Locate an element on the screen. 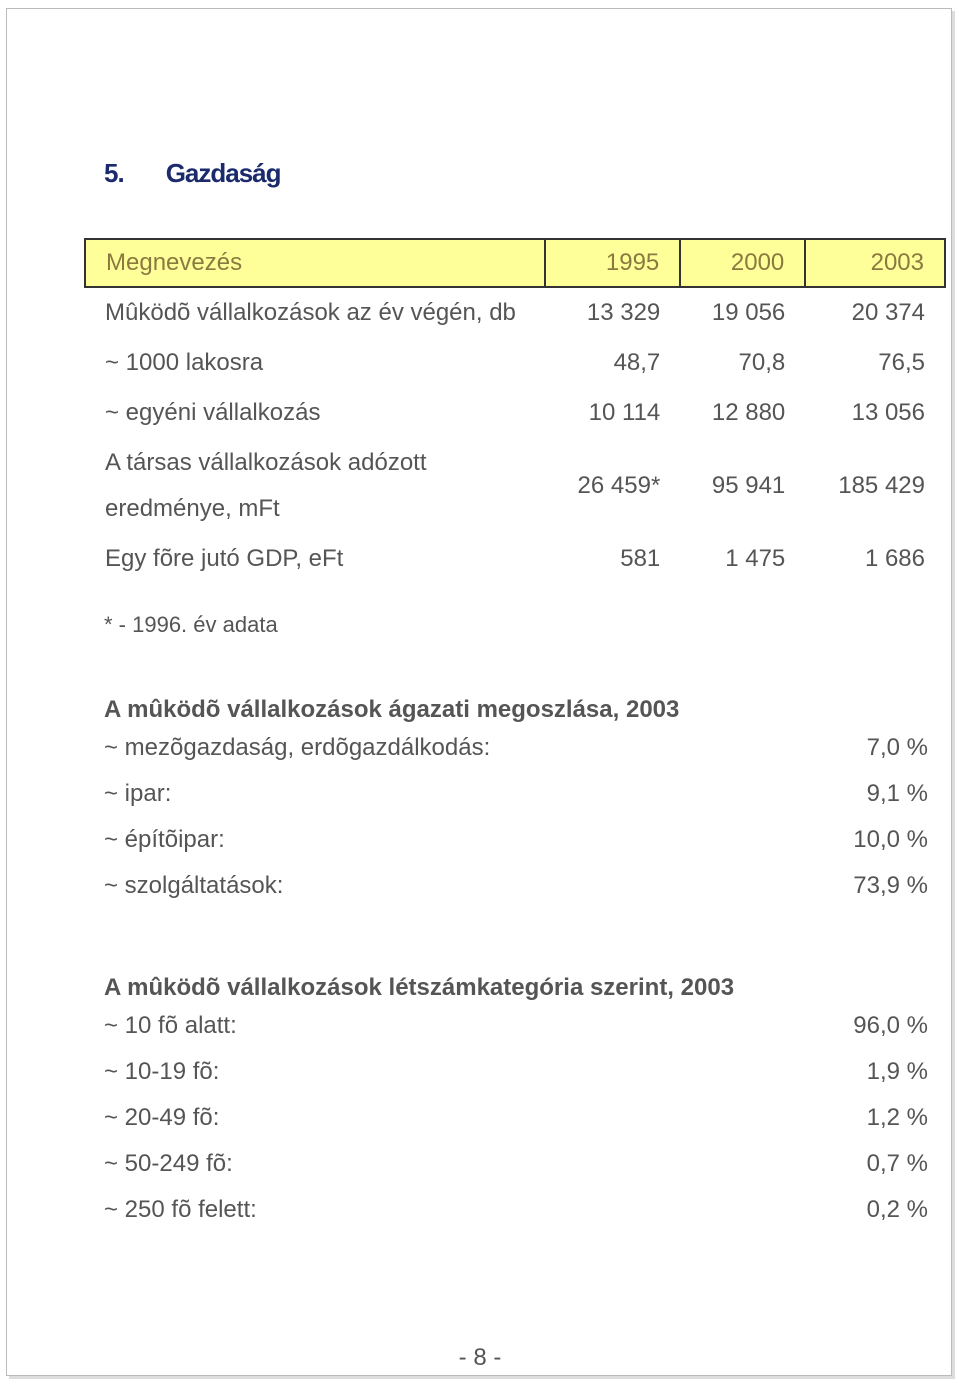 This screenshot has height=1382, width=960. header-cell: 1995 is located at coordinates (612, 263).